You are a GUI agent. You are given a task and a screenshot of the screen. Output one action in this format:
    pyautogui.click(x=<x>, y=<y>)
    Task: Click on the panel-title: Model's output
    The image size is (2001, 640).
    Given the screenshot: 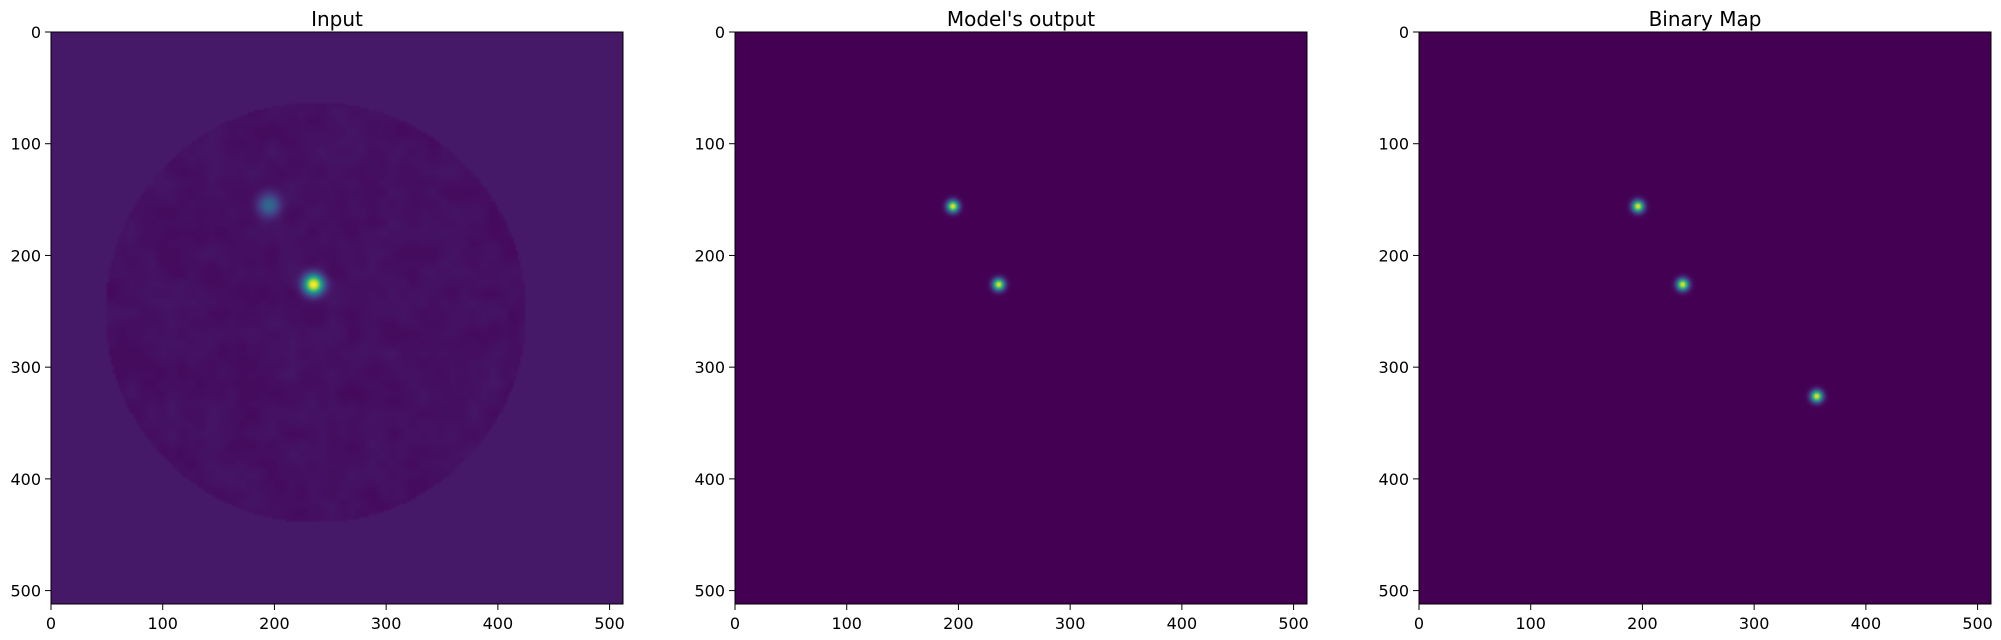 What is the action you would take?
    pyautogui.click(x=1021, y=19)
    